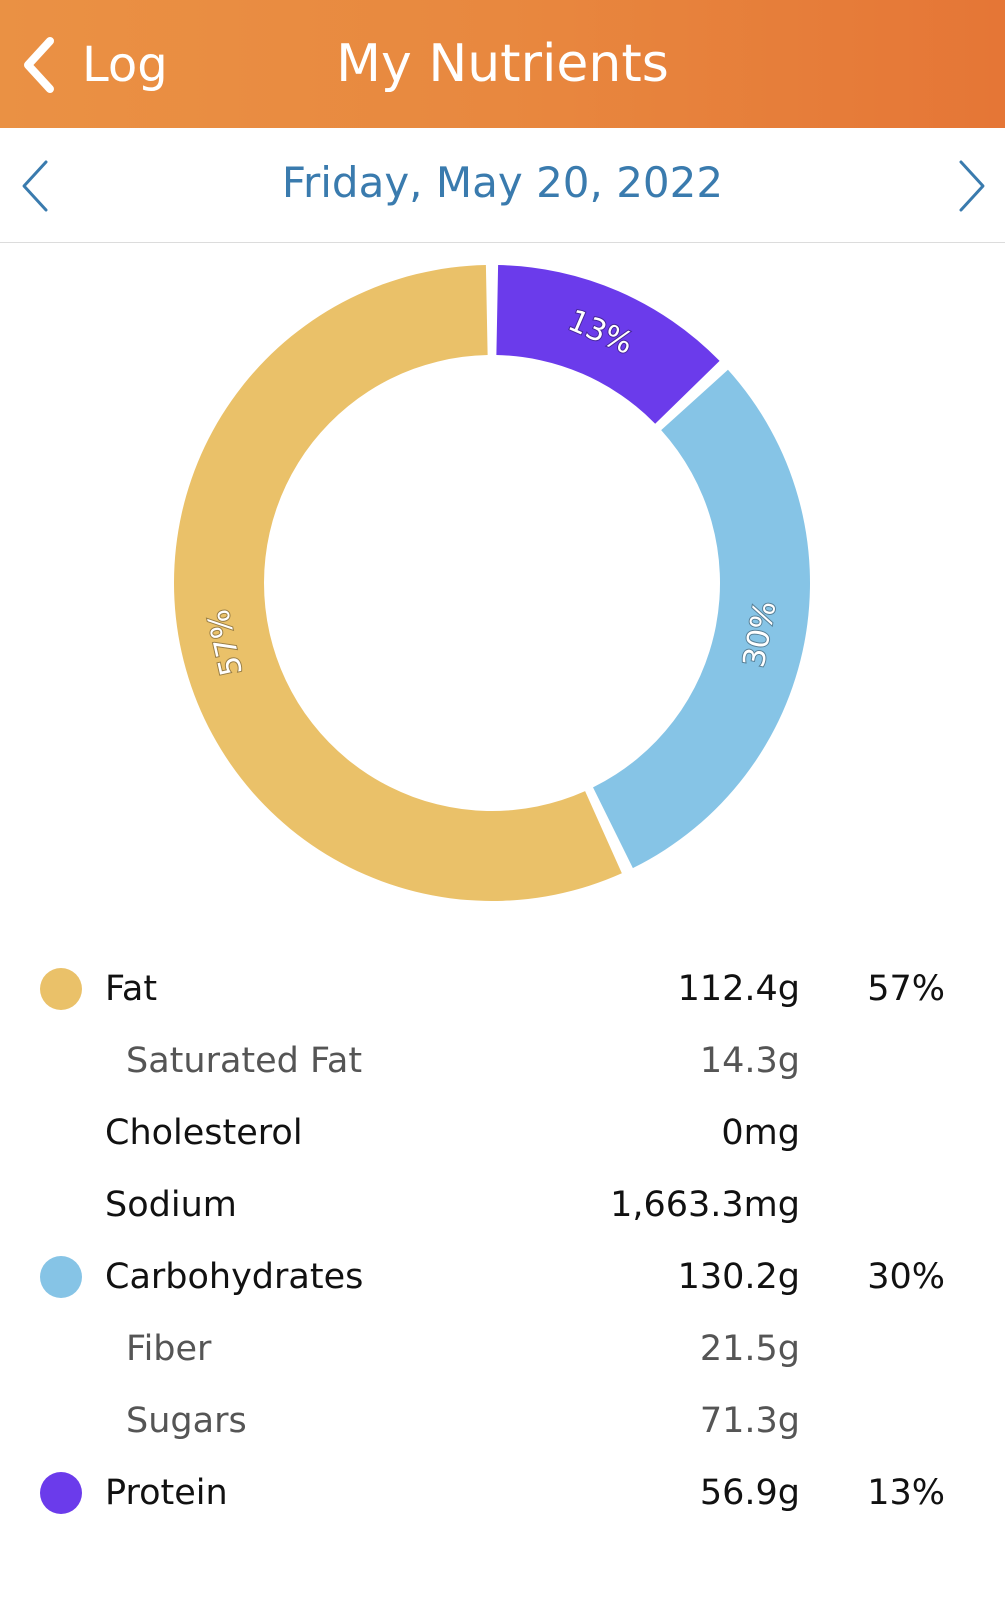 The width and height of the screenshot is (1005, 1600). I want to click on nutrient-row: Saturated Fat 14.3g, so click(502, 1060).